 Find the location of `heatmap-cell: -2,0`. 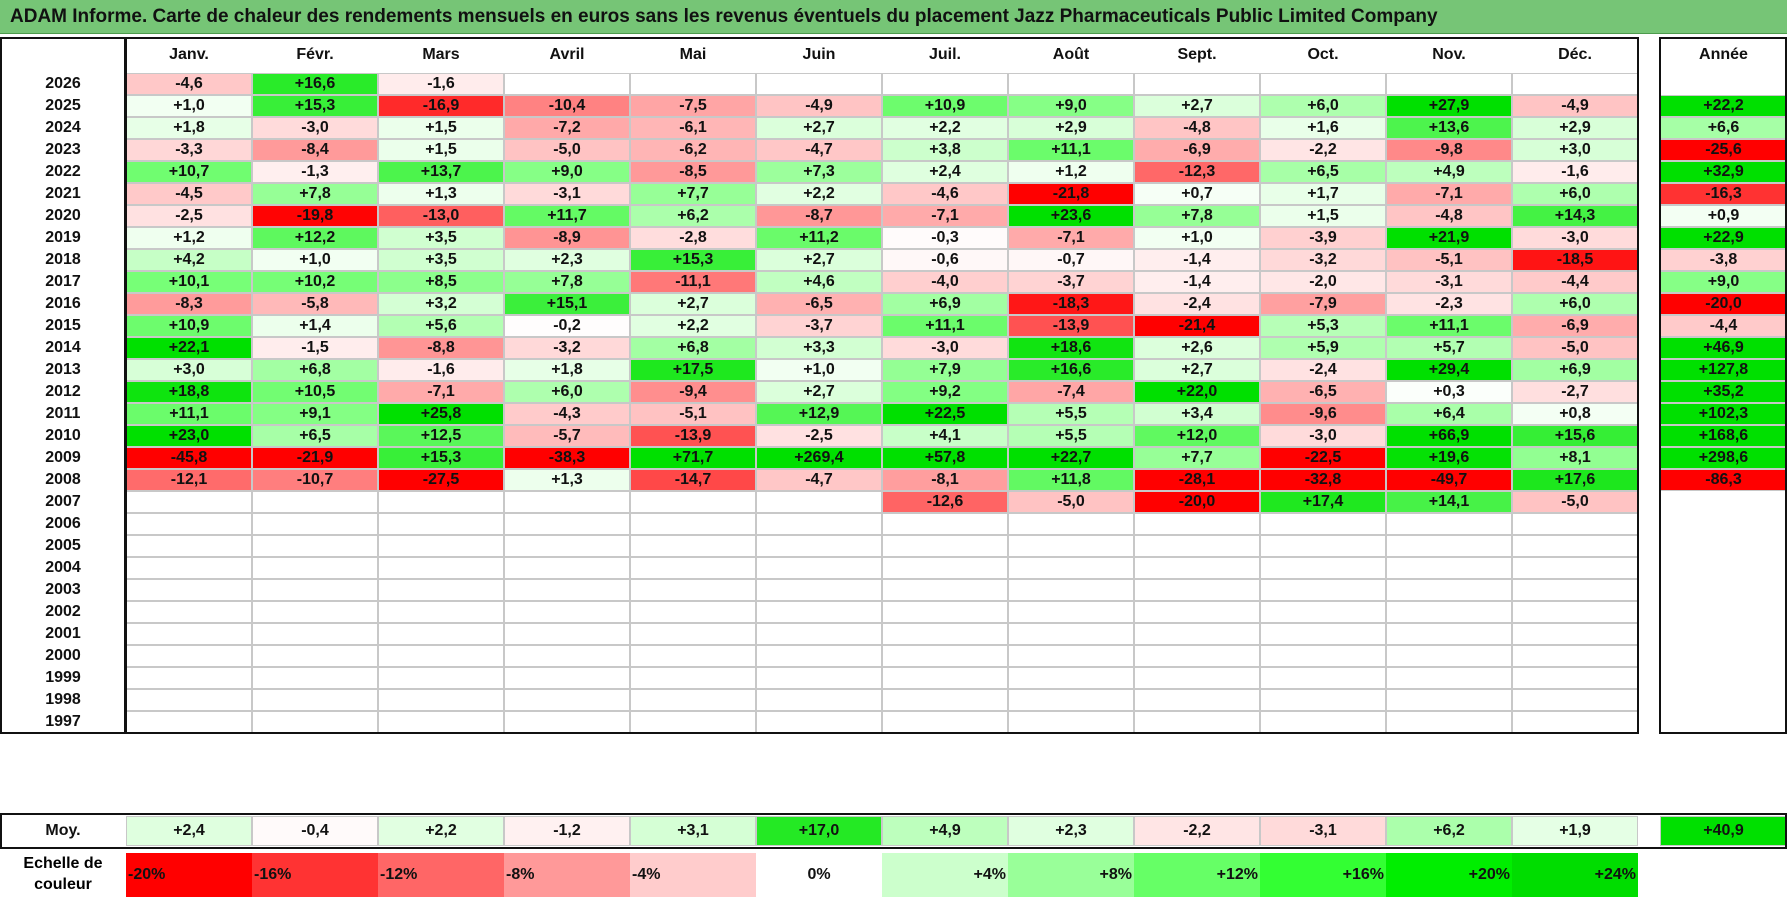

heatmap-cell: -2,0 is located at coordinates (1323, 282).